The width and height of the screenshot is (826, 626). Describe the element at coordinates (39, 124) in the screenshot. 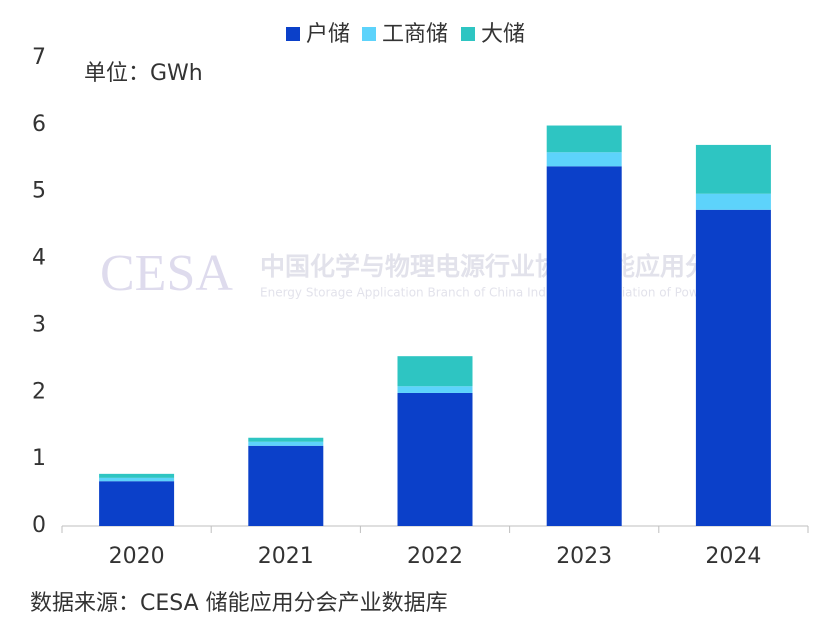

I see `y-tick-label: 6` at that location.